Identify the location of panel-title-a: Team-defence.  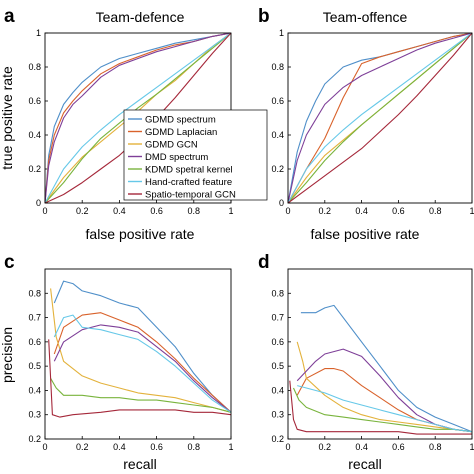
(140, 17).